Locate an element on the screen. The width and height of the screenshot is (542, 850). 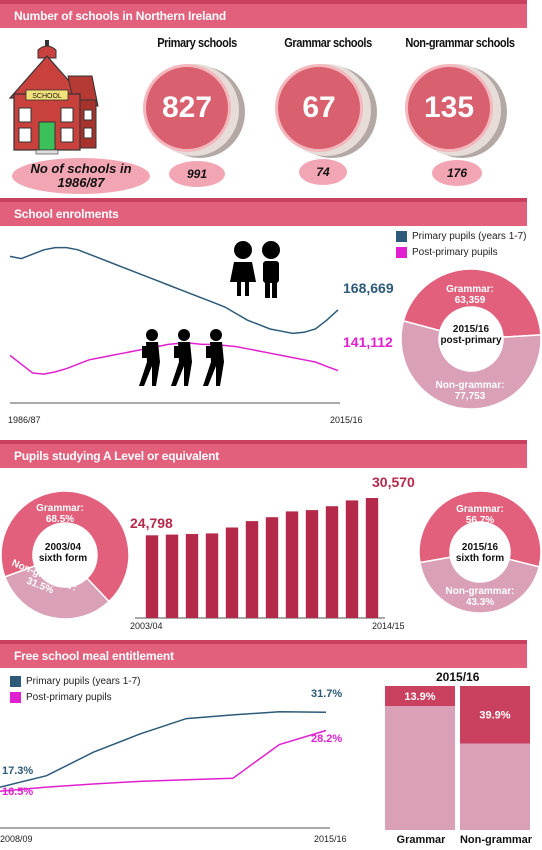
stack-bar-label: 13.9% is located at coordinates (419, 697).